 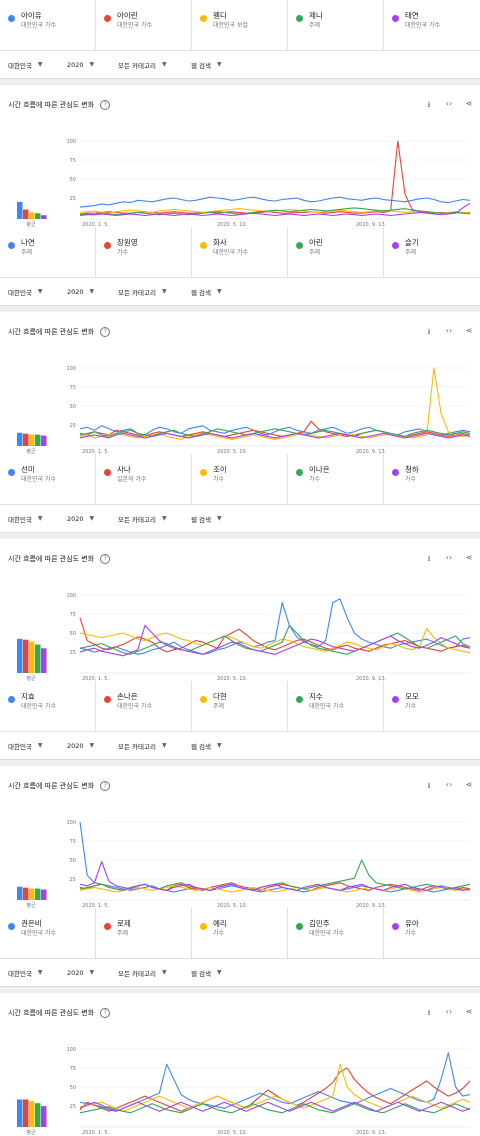 What do you see at coordinates (336, 25) in the screenshot?
I see `term-chip: 제니 주제` at bounding box center [336, 25].